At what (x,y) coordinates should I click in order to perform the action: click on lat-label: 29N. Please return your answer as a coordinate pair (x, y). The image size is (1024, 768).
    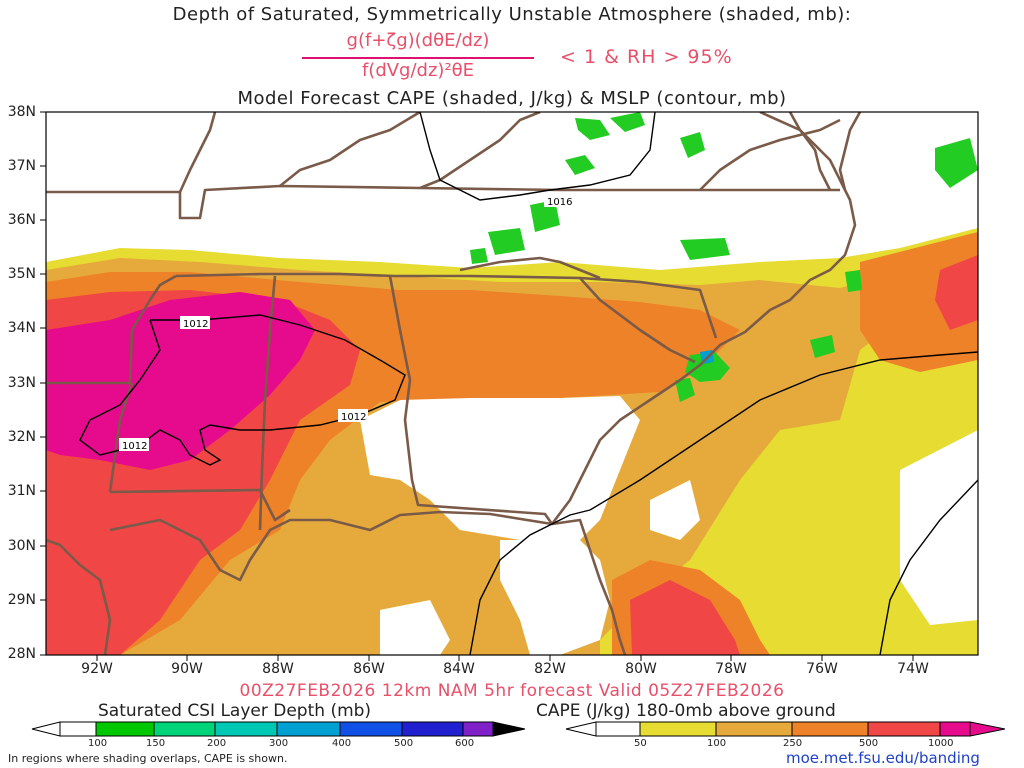
    Looking at the image, I should click on (21, 600).